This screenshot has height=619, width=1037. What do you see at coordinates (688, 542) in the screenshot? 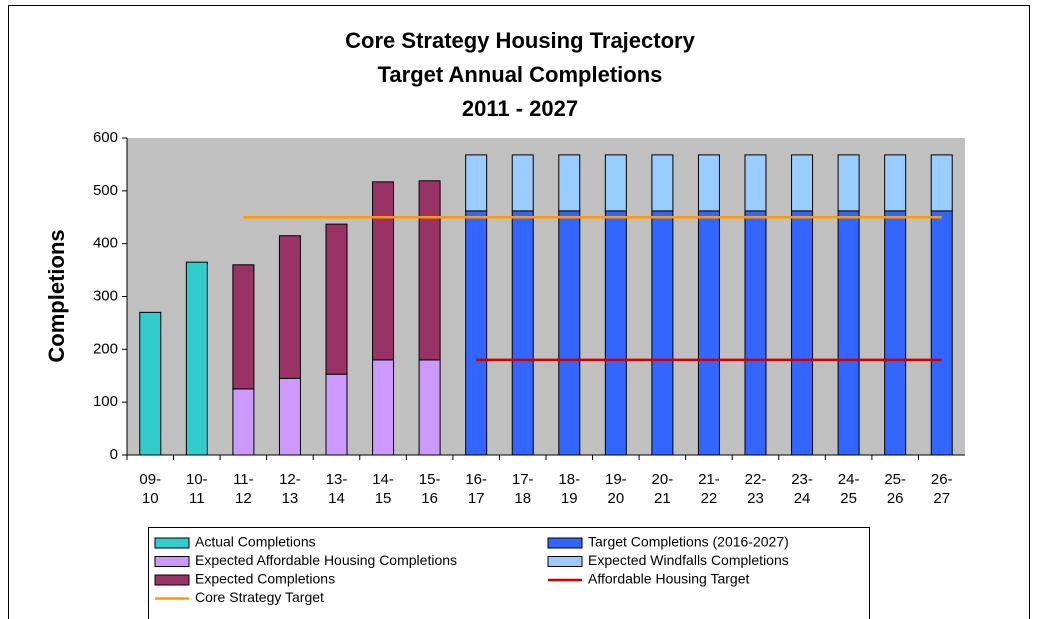
I see `legend-label: Target Completions (2016-2027)` at bounding box center [688, 542].